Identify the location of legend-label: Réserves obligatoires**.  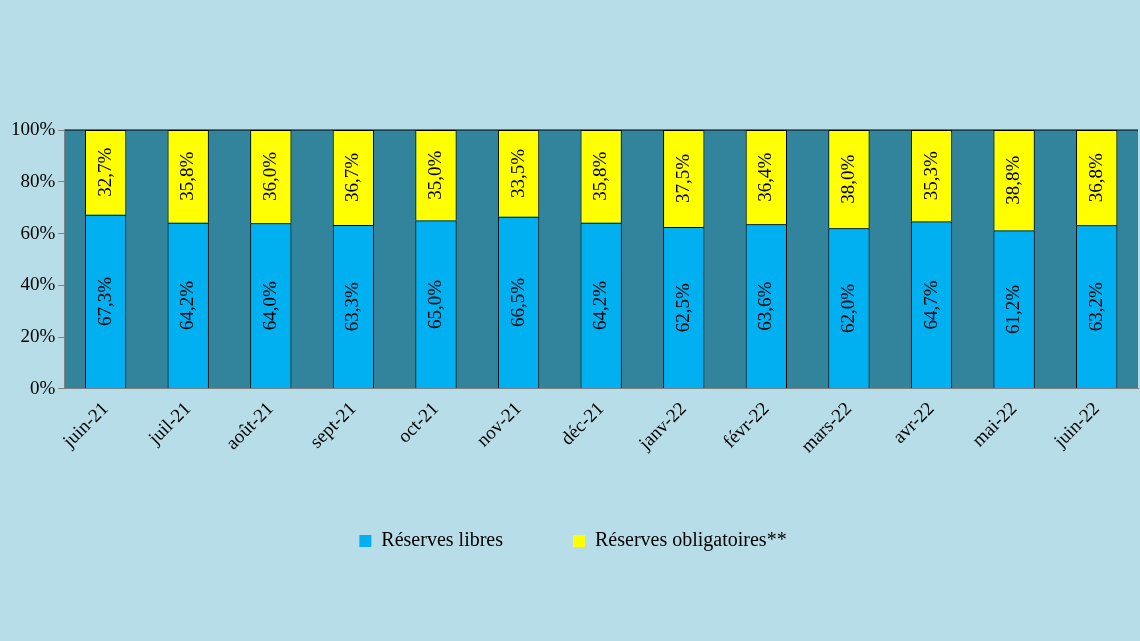
(691, 540).